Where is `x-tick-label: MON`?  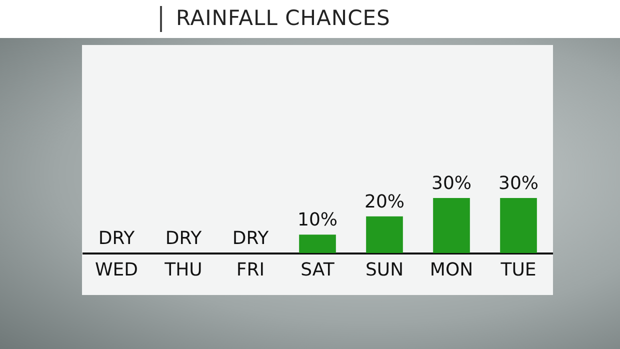 x-tick-label: MON is located at coordinates (452, 270).